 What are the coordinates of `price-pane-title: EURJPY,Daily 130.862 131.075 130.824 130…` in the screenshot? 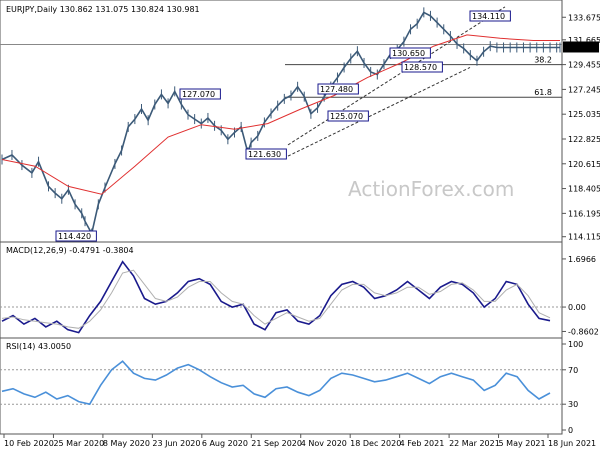 It's located at (103, 9).